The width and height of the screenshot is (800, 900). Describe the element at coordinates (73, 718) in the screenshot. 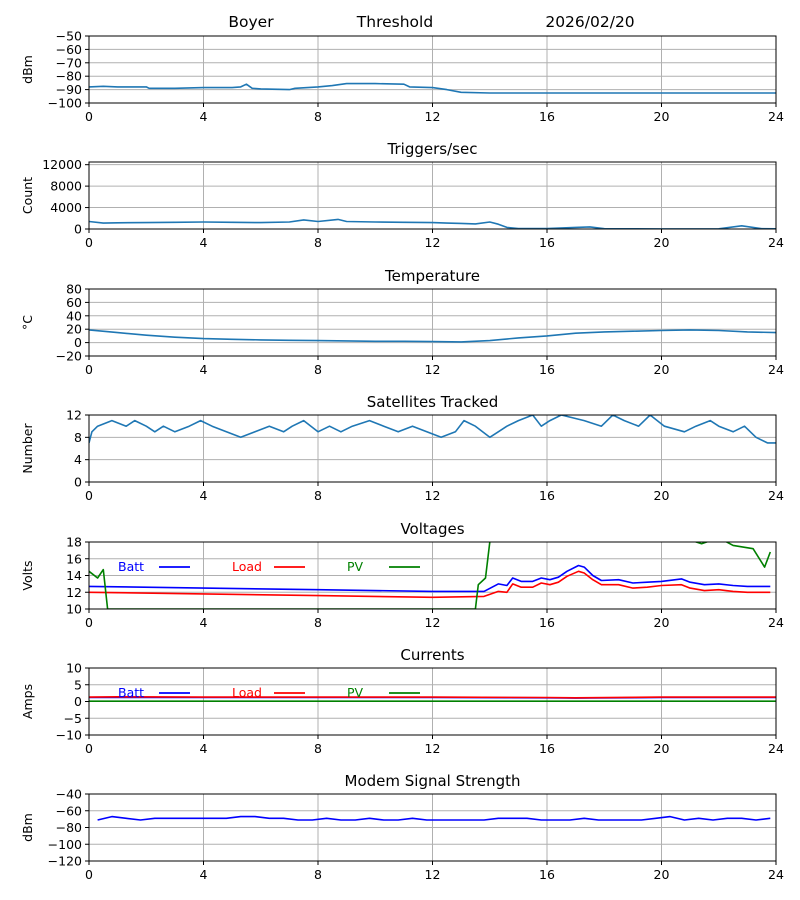

I see `y-tick-label: −5` at that location.